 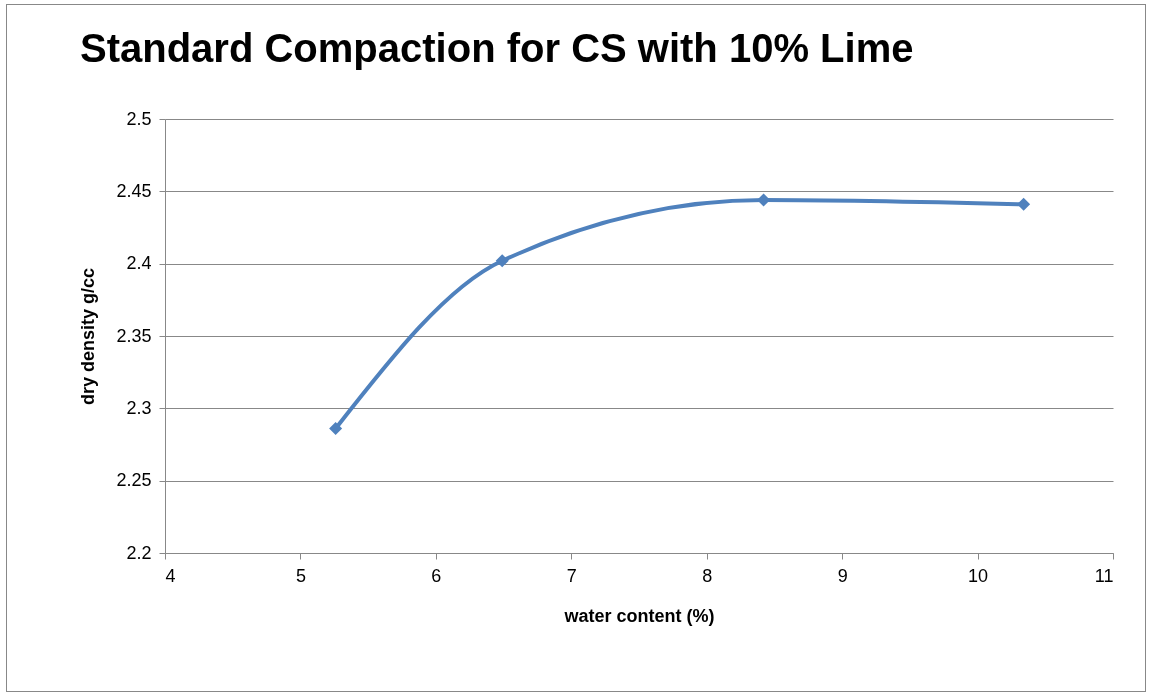 I want to click on x-tick-label: 7, so click(x=571, y=575).